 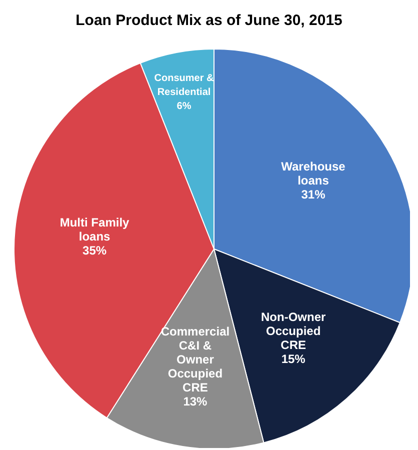 What do you see at coordinates (184, 106) in the screenshot?
I see `data-label: 6%` at bounding box center [184, 106].